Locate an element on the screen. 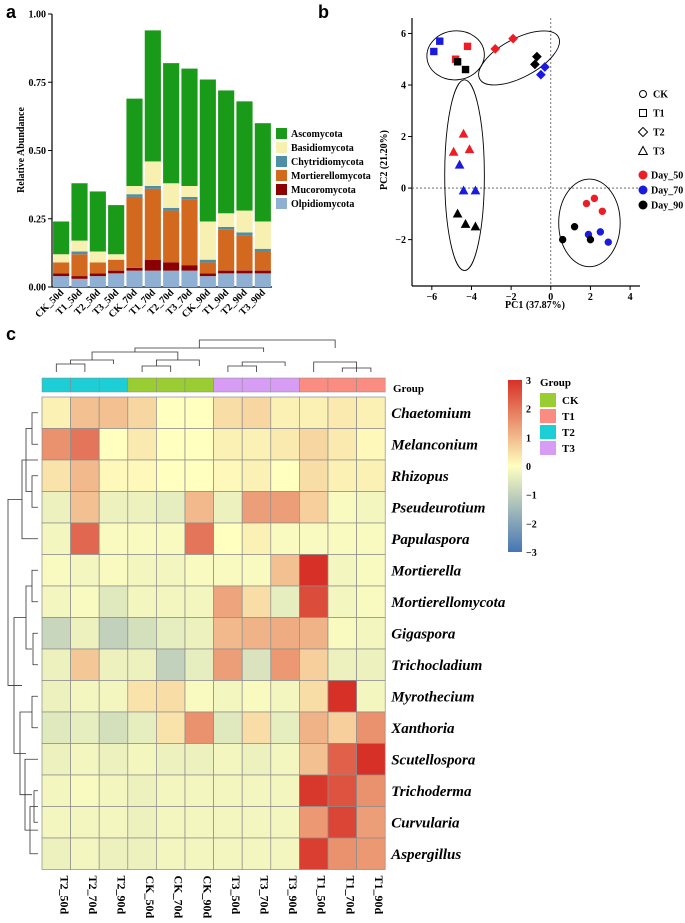 Image resolution: width=685 pixels, height=923 pixels. heatmap-scale-tick-label: 2 is located at coordinates (528, 410).